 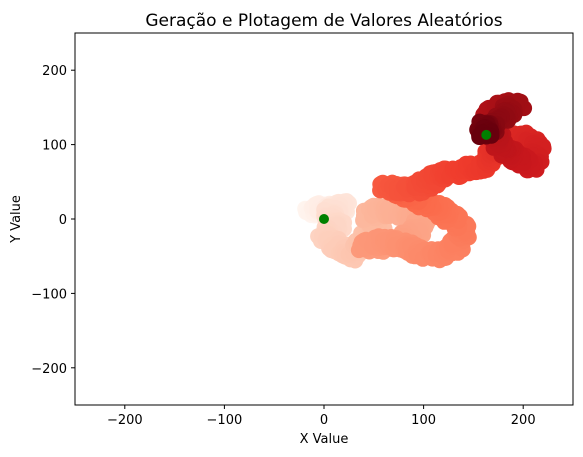 What do you see at coordinates (423, 420) in the screenshot?
I see `x-tick-label: 100` at bounding box center [423, 420].